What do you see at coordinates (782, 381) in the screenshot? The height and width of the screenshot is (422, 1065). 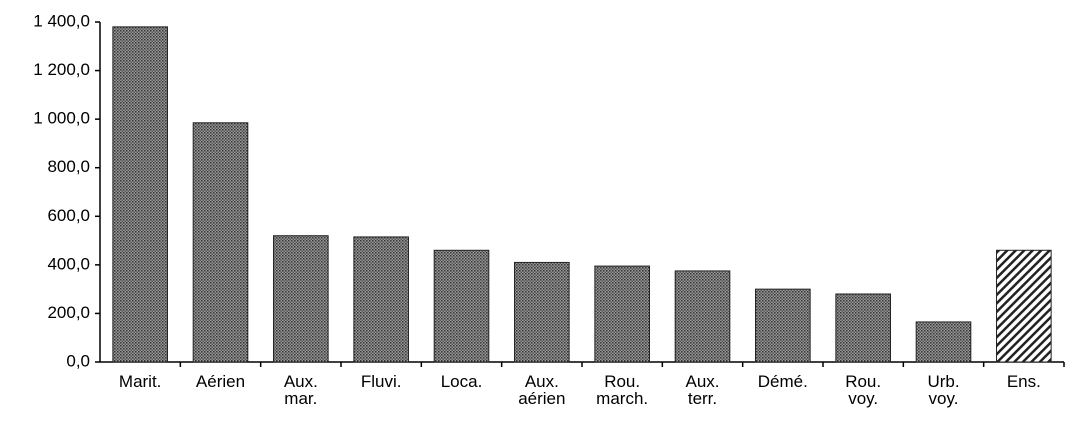 I see `x-tick-label: Démé.` at bounding box center [782, 381].